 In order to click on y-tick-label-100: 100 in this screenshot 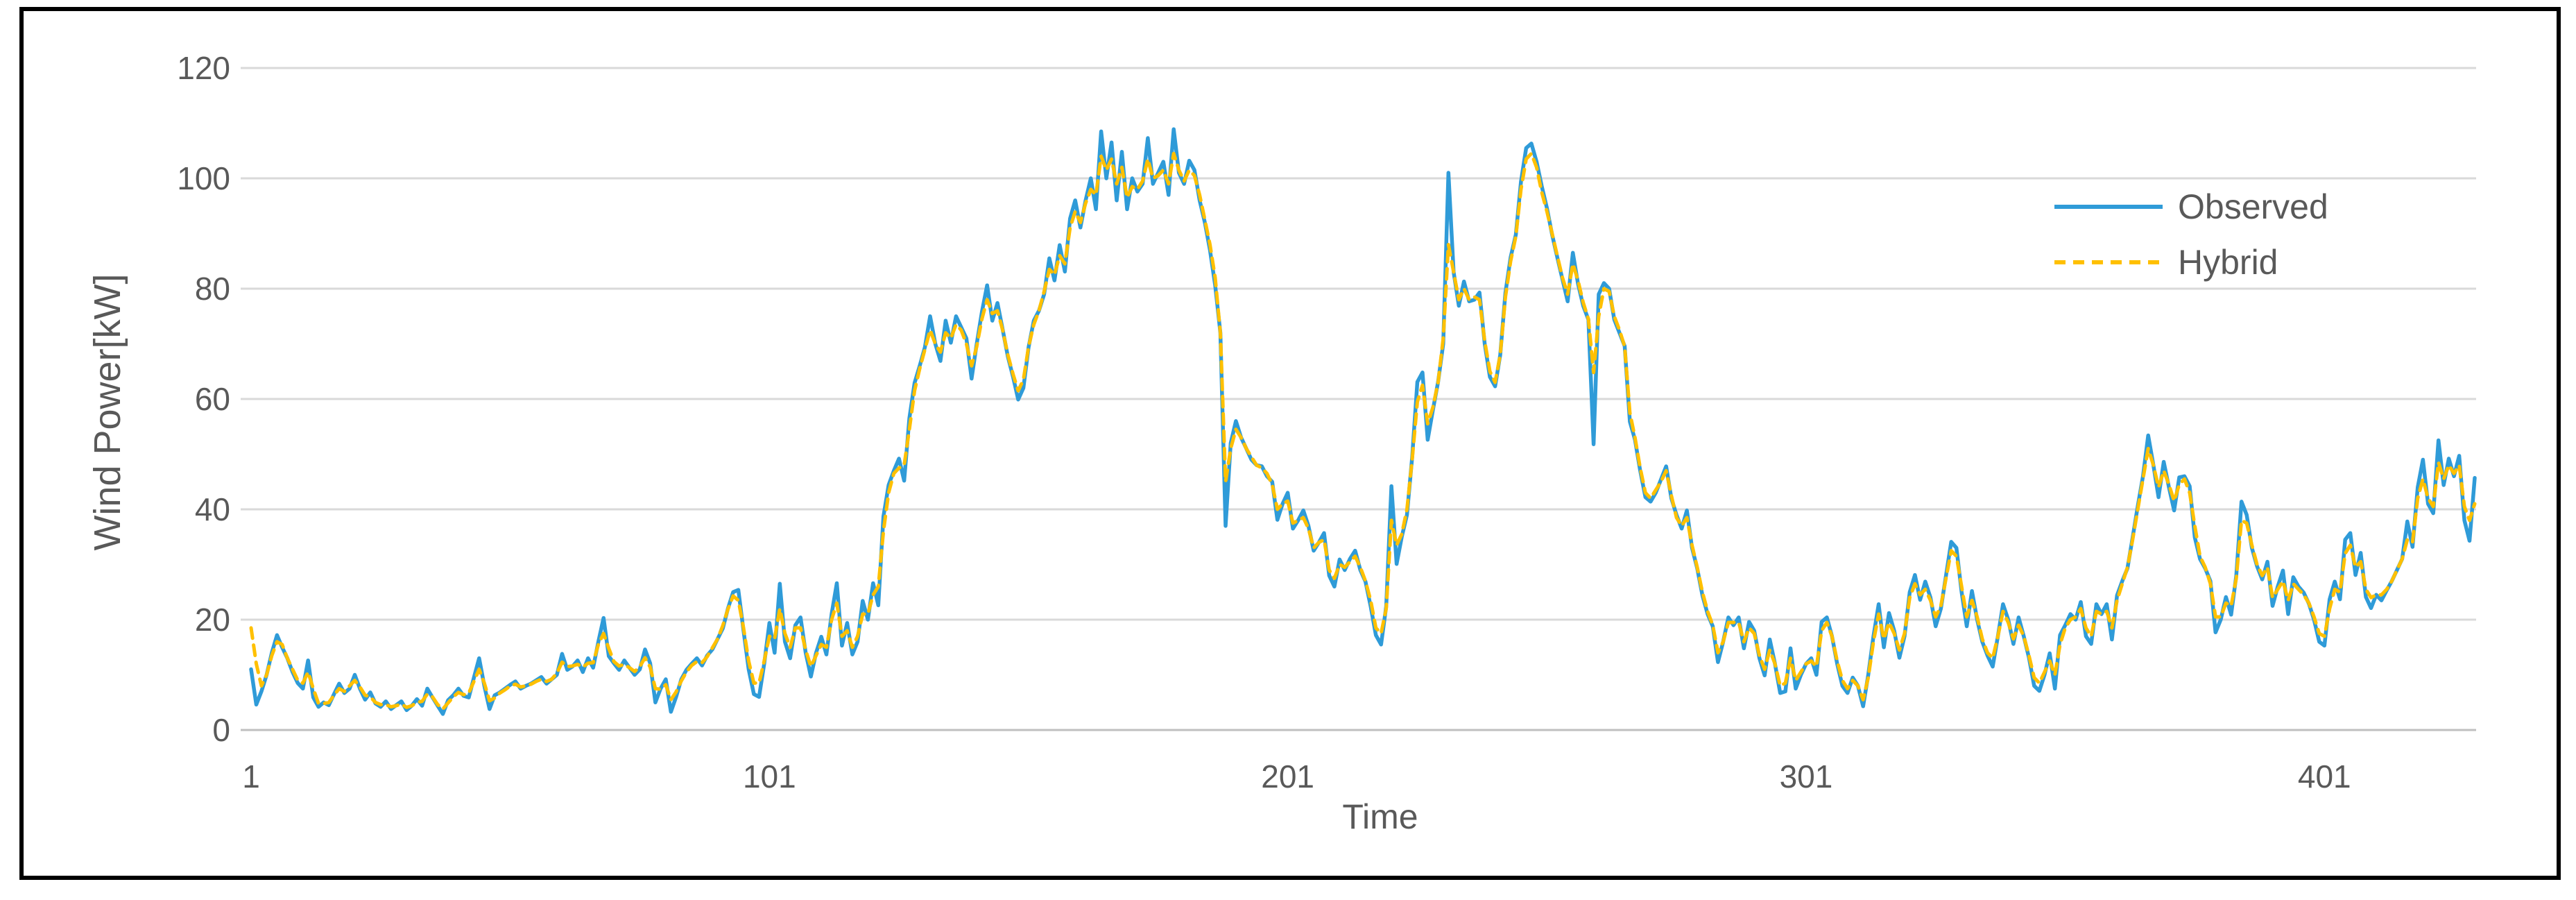, I will do `click(203, 178)`.